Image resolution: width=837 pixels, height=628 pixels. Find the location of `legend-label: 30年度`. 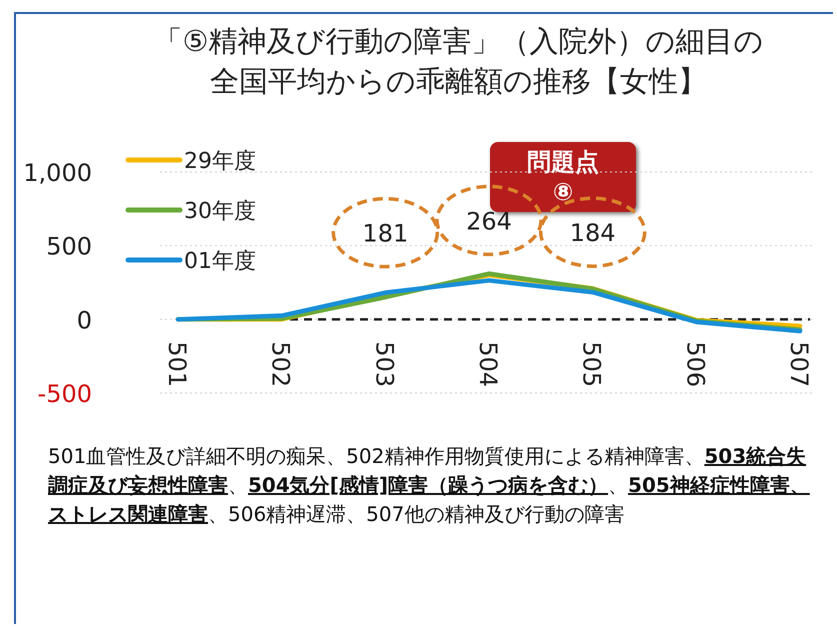

legend-label: 30年度 is located at coordinates (220, 211).